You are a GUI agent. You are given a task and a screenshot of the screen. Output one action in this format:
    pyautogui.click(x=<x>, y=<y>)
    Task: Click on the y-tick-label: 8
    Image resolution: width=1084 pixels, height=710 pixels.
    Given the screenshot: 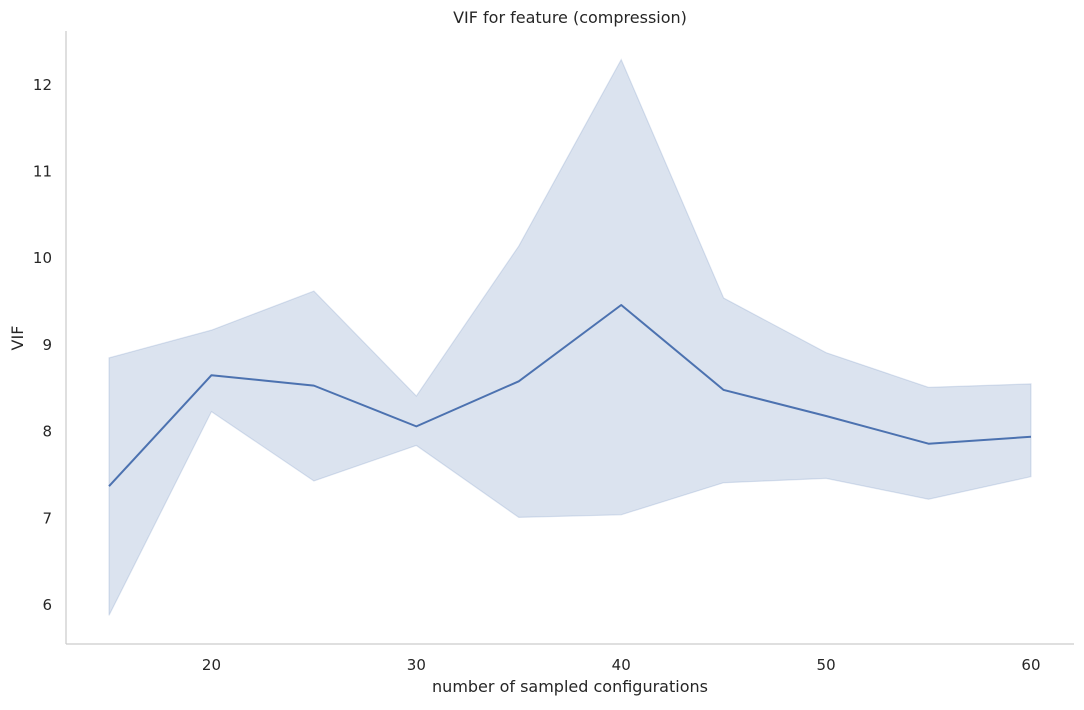 What is the action you would take?
    pyautogui.click(x=47, y=432)
    